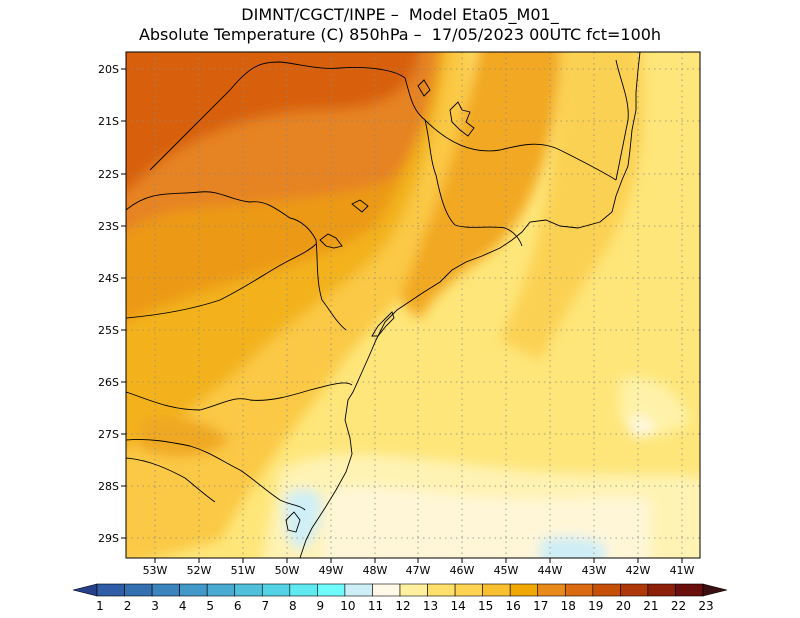 The height and width of the screenshot is (618, 800). Describe the element at coordinates (183, 606) in the screenshot. I see `colorbar-label: 4` at that location.